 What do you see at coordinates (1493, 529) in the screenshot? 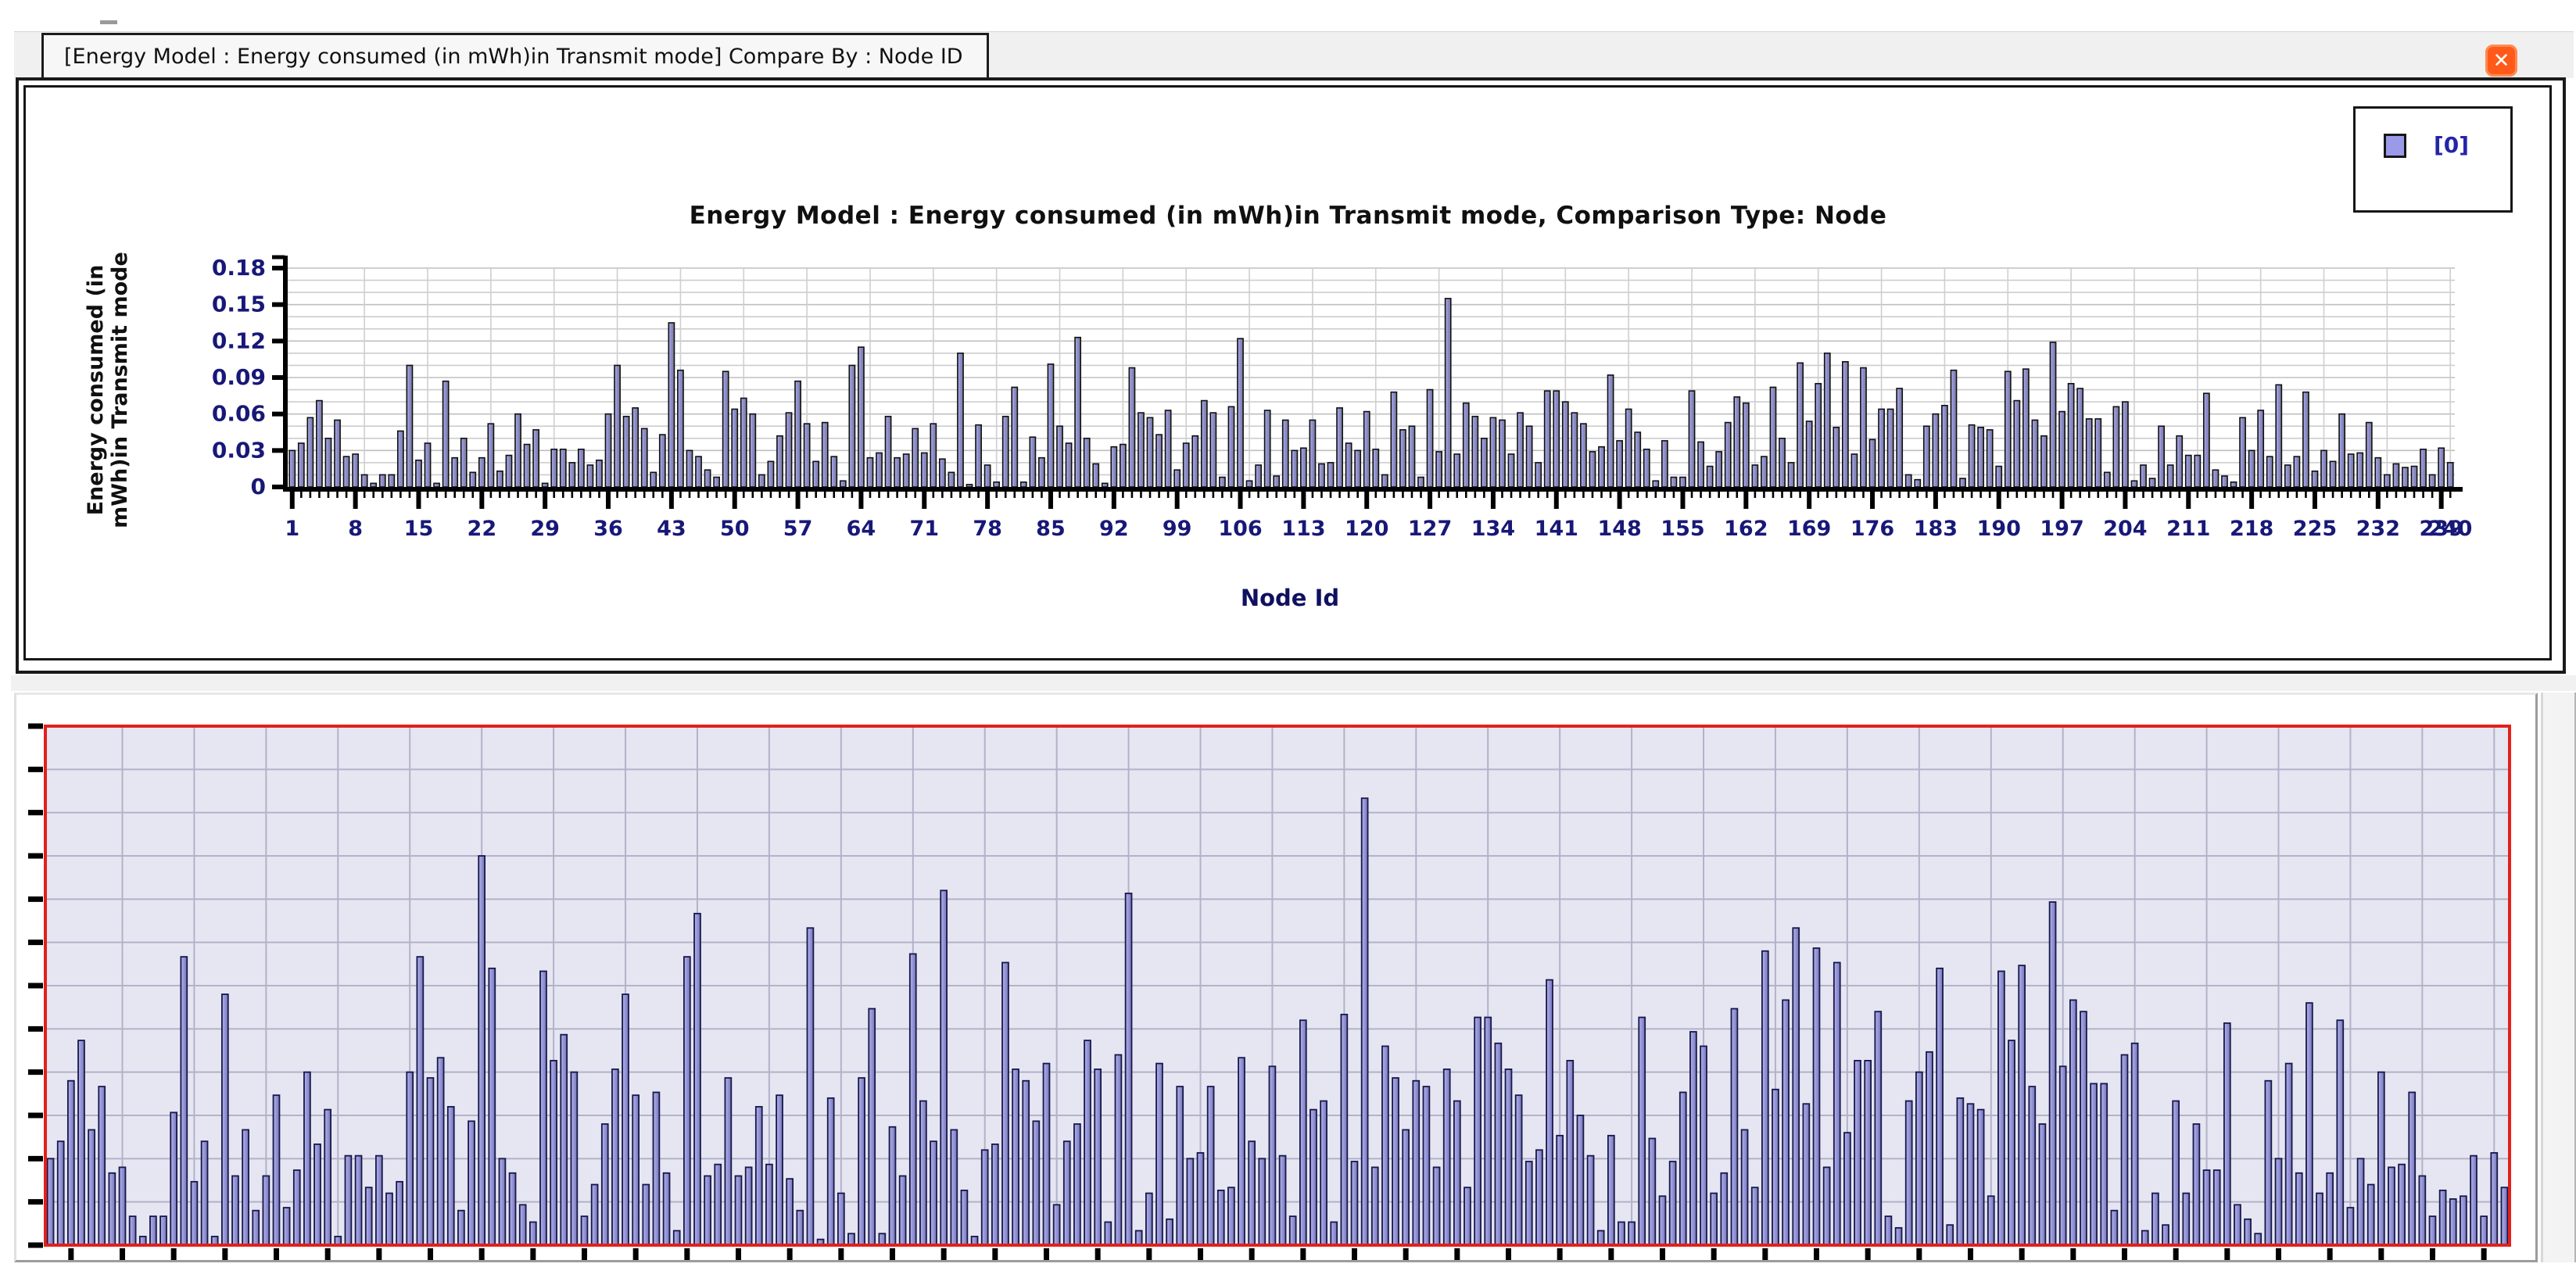
I see `x-tick-label: 134` at bounding box center [1493, 529].